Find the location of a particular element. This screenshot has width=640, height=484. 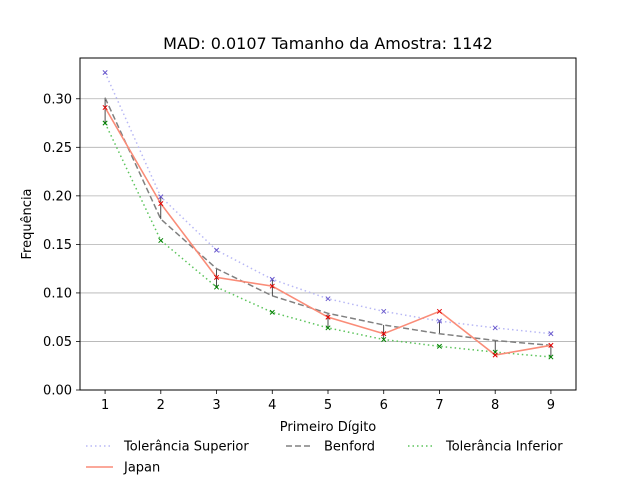

x-axis-label: Primeiro Dígito is located at coordinates (328, 427).